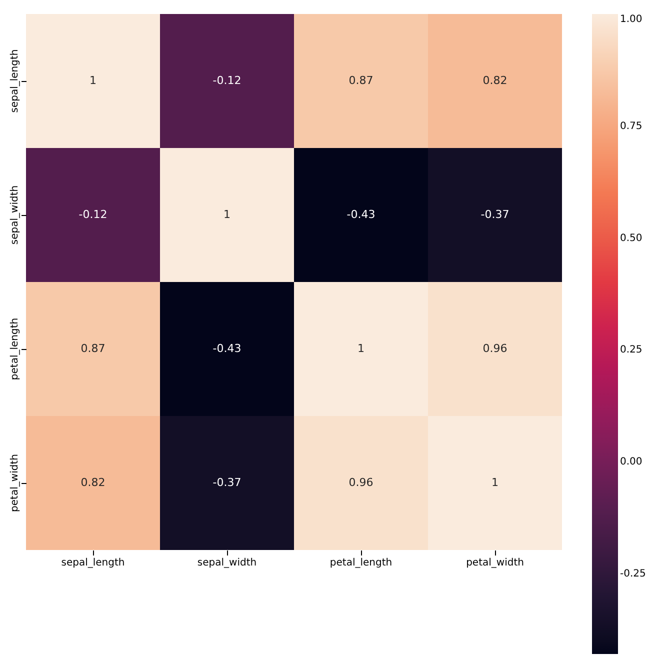  Describe the element at coordinates (15, 215) in the screenshot. I see `y-tick-label: sepal_width` at that location.